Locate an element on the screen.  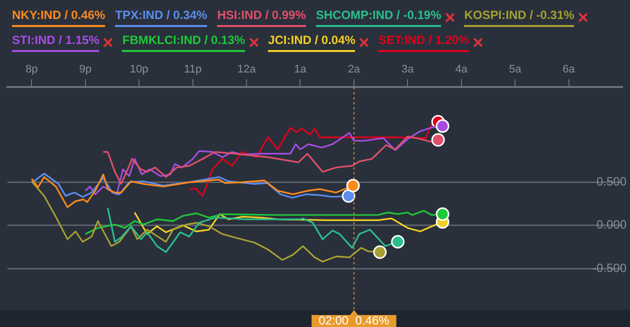
text: SET:IND / 1.20% is located at coordinates (424, 40).